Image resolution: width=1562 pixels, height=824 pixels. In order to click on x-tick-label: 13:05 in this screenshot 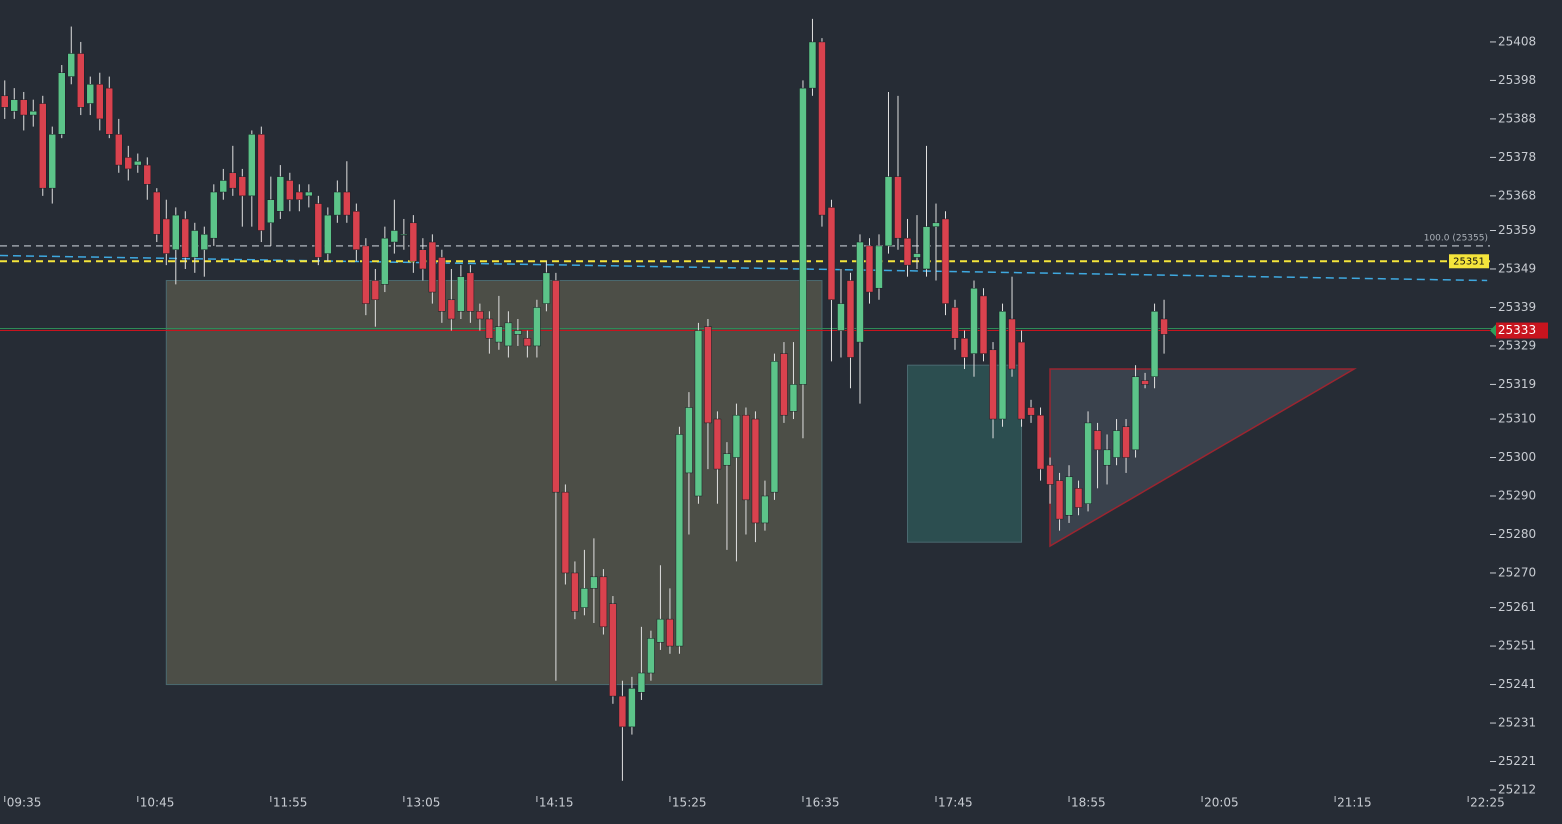, I will do `click(423, 803)`.